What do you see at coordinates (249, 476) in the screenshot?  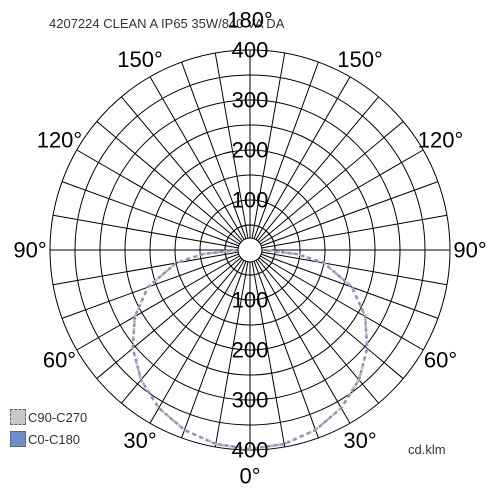 I see `angle-label: 0°` at bounding box center [249, 476].